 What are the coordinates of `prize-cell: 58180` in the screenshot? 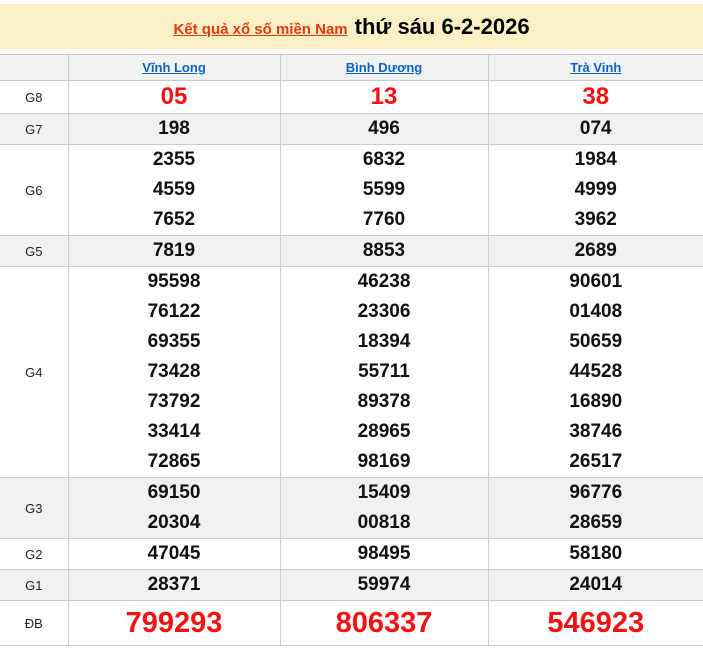 It's located at (595, 554).